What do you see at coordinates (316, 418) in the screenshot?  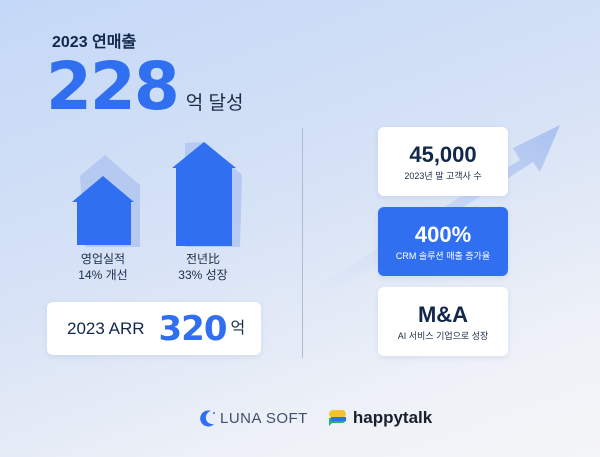 I see `logos: LUNA SOFT happytalk` at bounding box center [316, 418].